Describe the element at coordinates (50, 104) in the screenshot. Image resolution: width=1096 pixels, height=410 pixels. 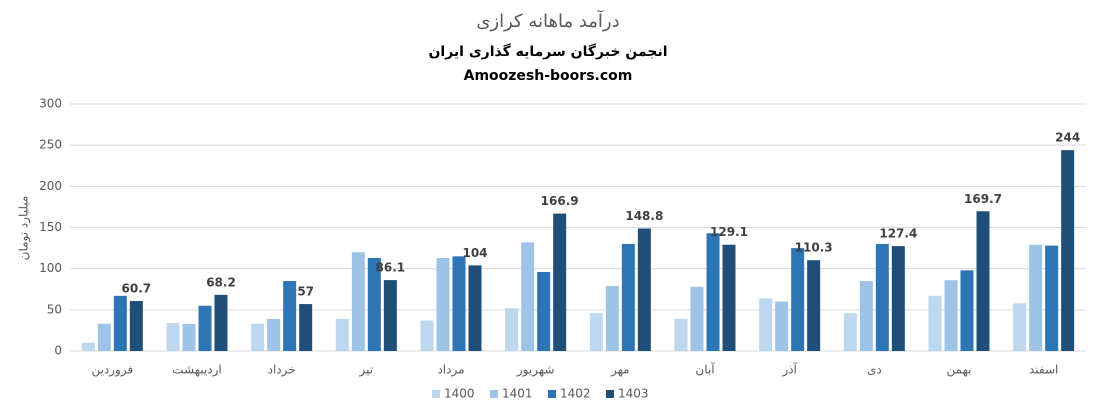
I see `y-tick-label: 300` at that location.